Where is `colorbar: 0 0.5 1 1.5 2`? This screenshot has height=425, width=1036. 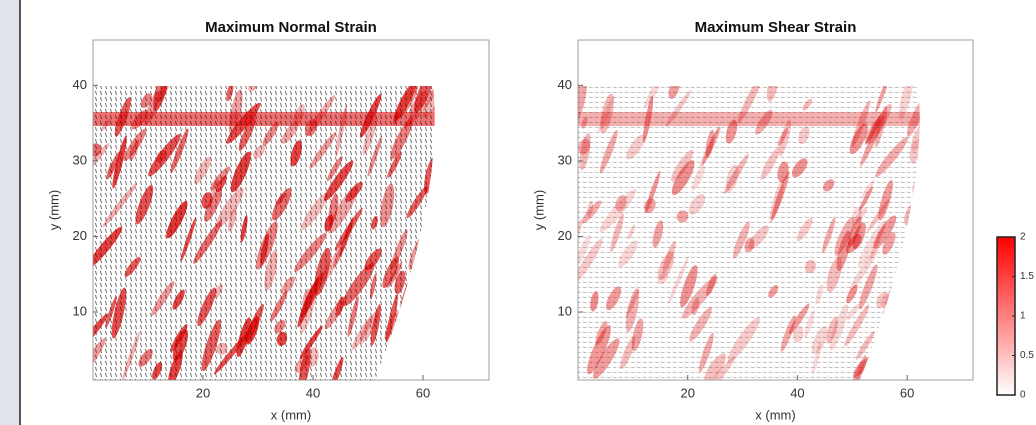 colorbar: 0 0.5 1 1.5 2 is located at coordinates (1015, 316).